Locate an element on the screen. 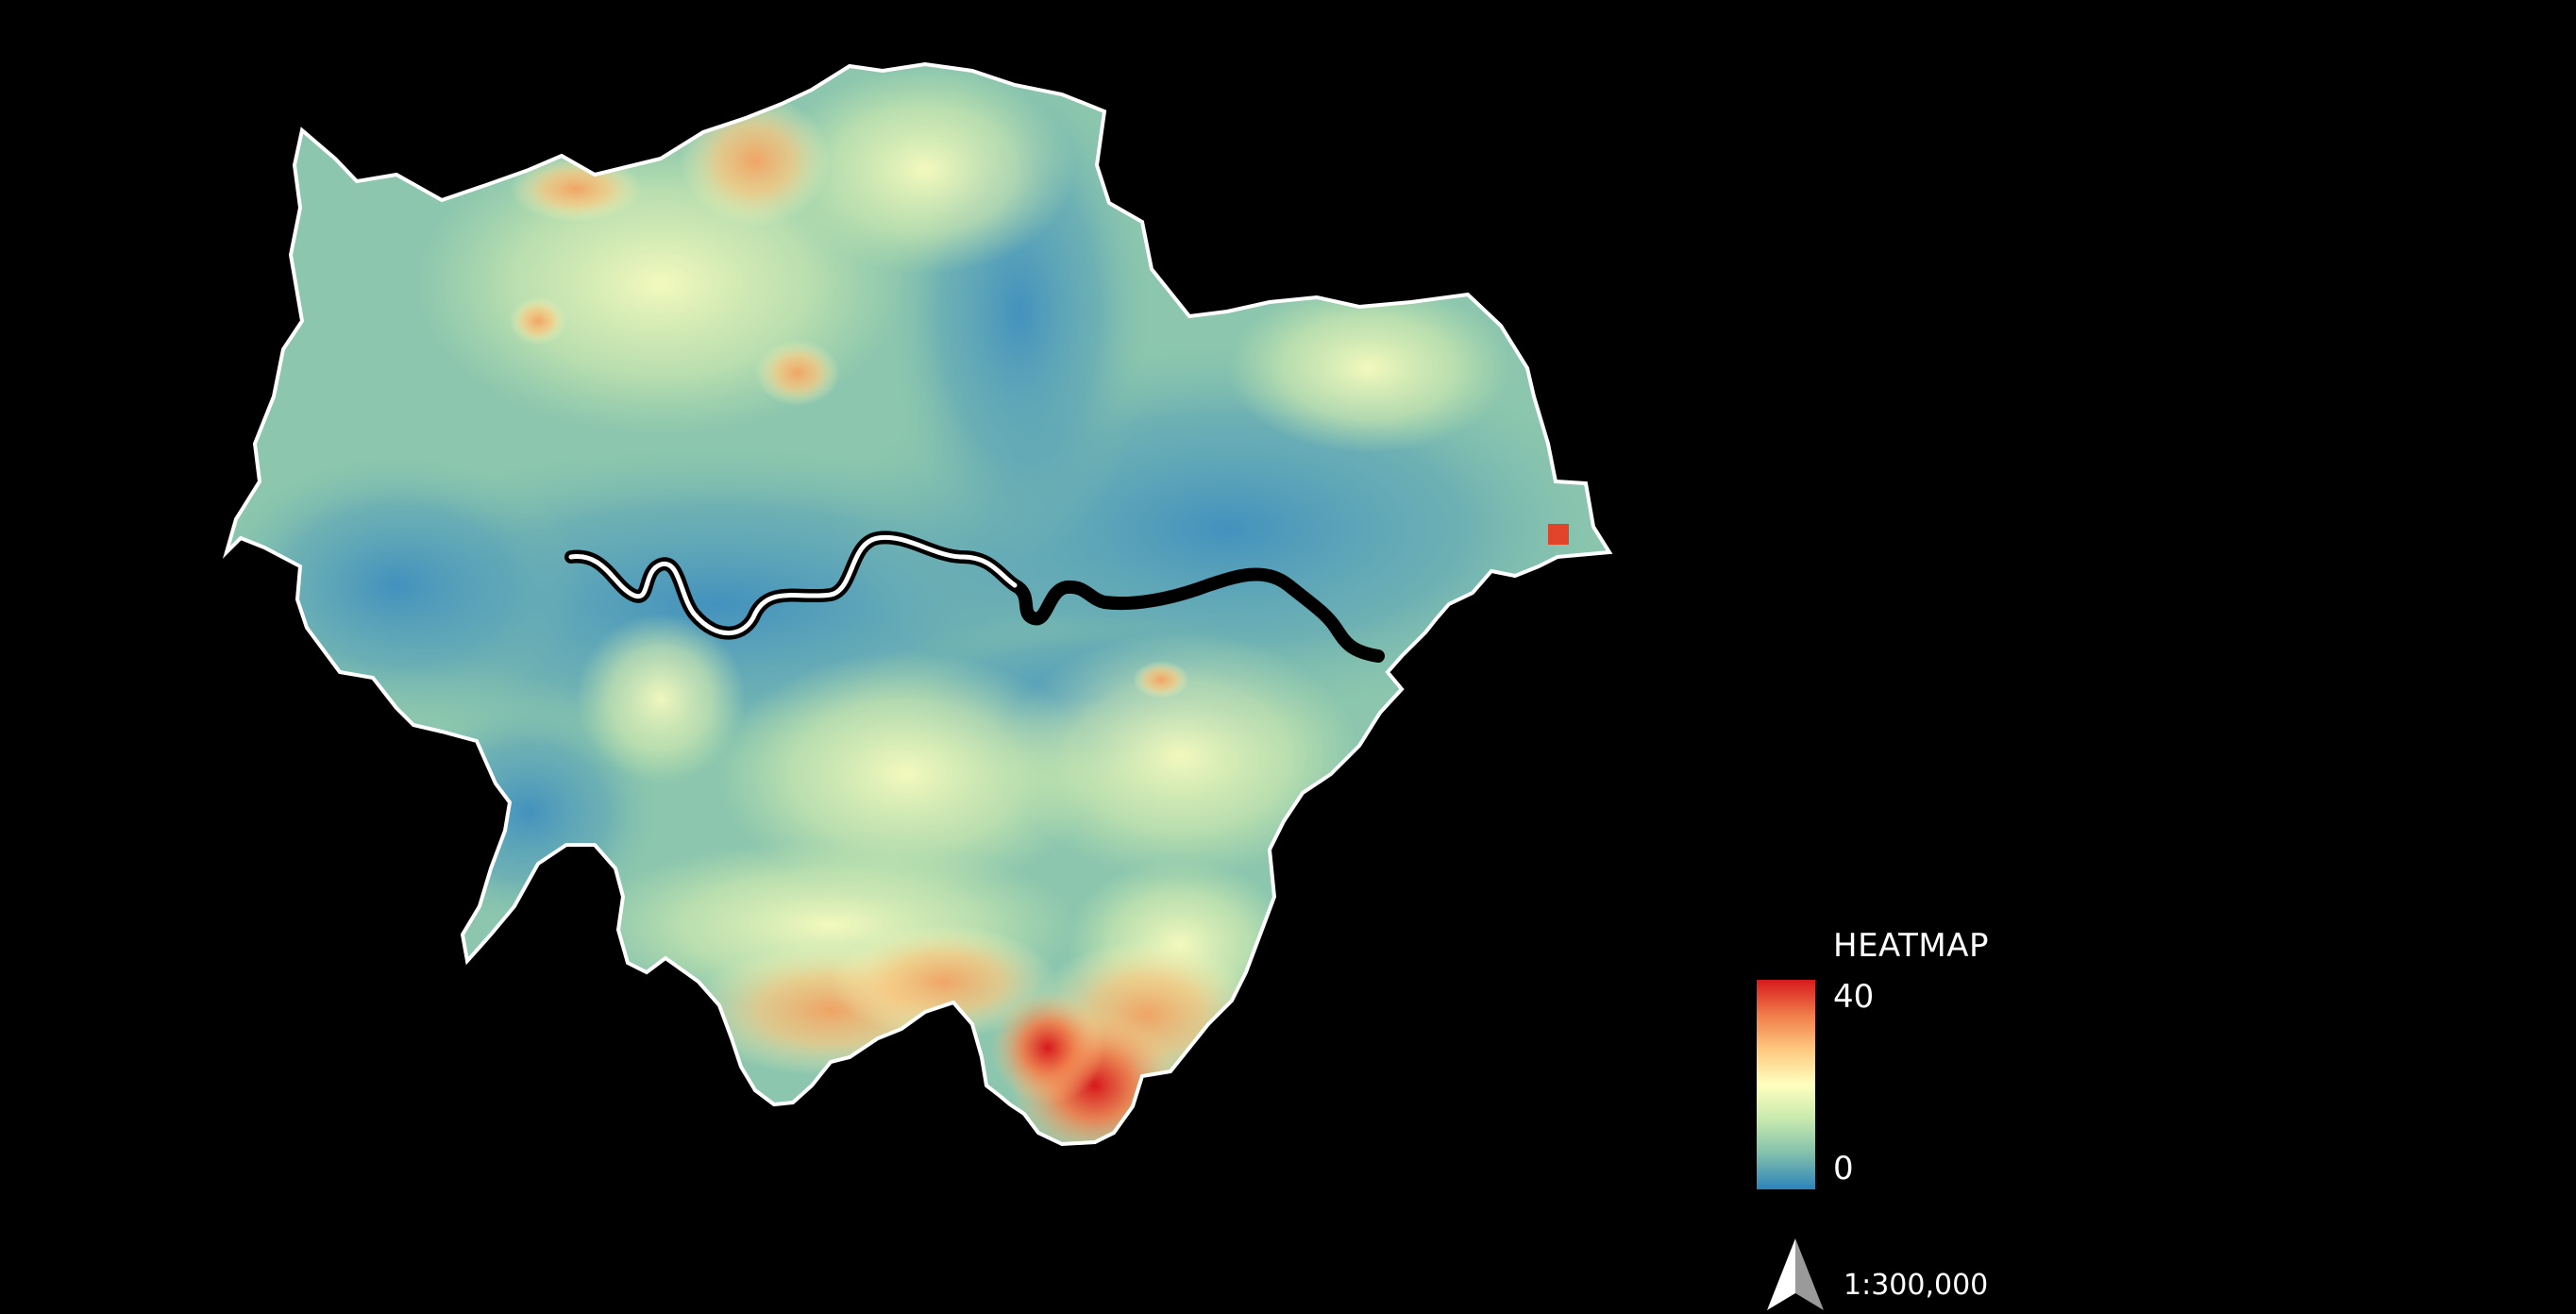  legend-title: HEATMAP is located at coordinates (1911, 946).